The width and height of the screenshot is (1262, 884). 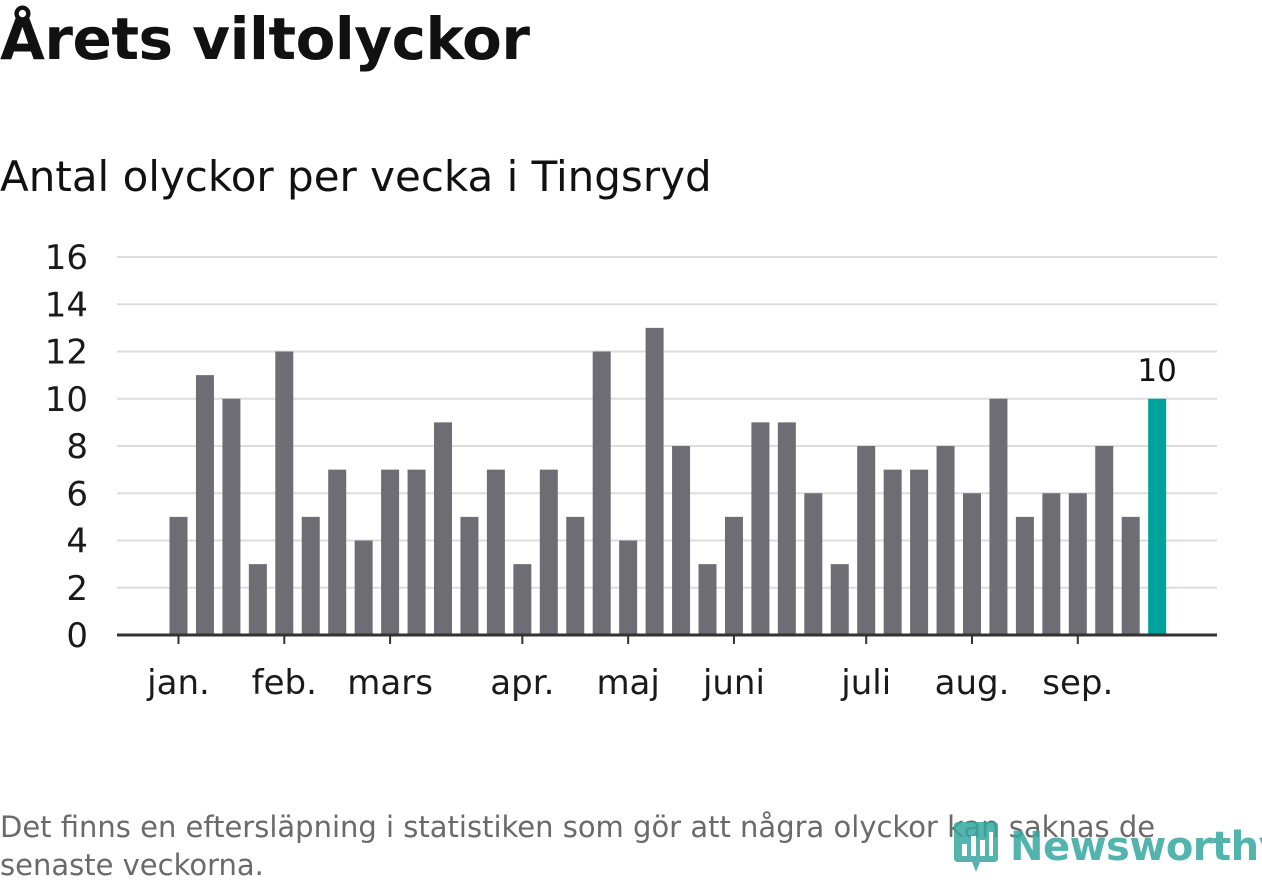 I want to click on x-tick-label: mars, so click(x=390, y=683).